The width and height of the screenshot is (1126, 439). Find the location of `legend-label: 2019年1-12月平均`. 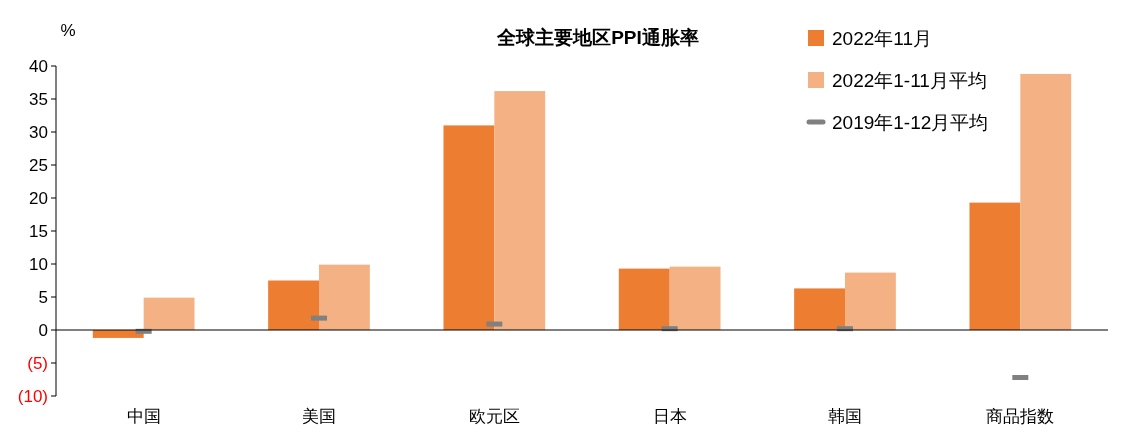

legend-label: 2019年1-12月平均 is located at coordinates (910, 122).